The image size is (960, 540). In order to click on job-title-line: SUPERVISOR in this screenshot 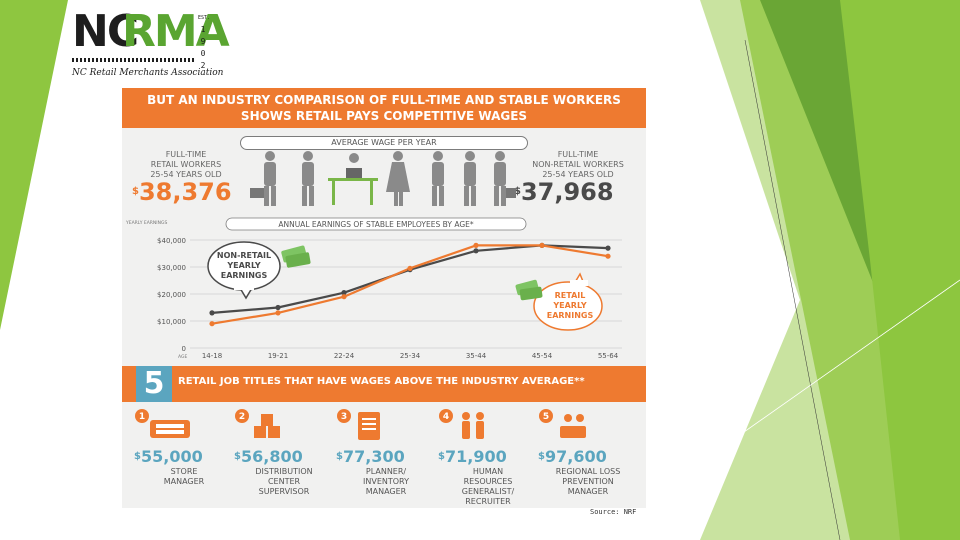, I will do `click(284, 491)`.